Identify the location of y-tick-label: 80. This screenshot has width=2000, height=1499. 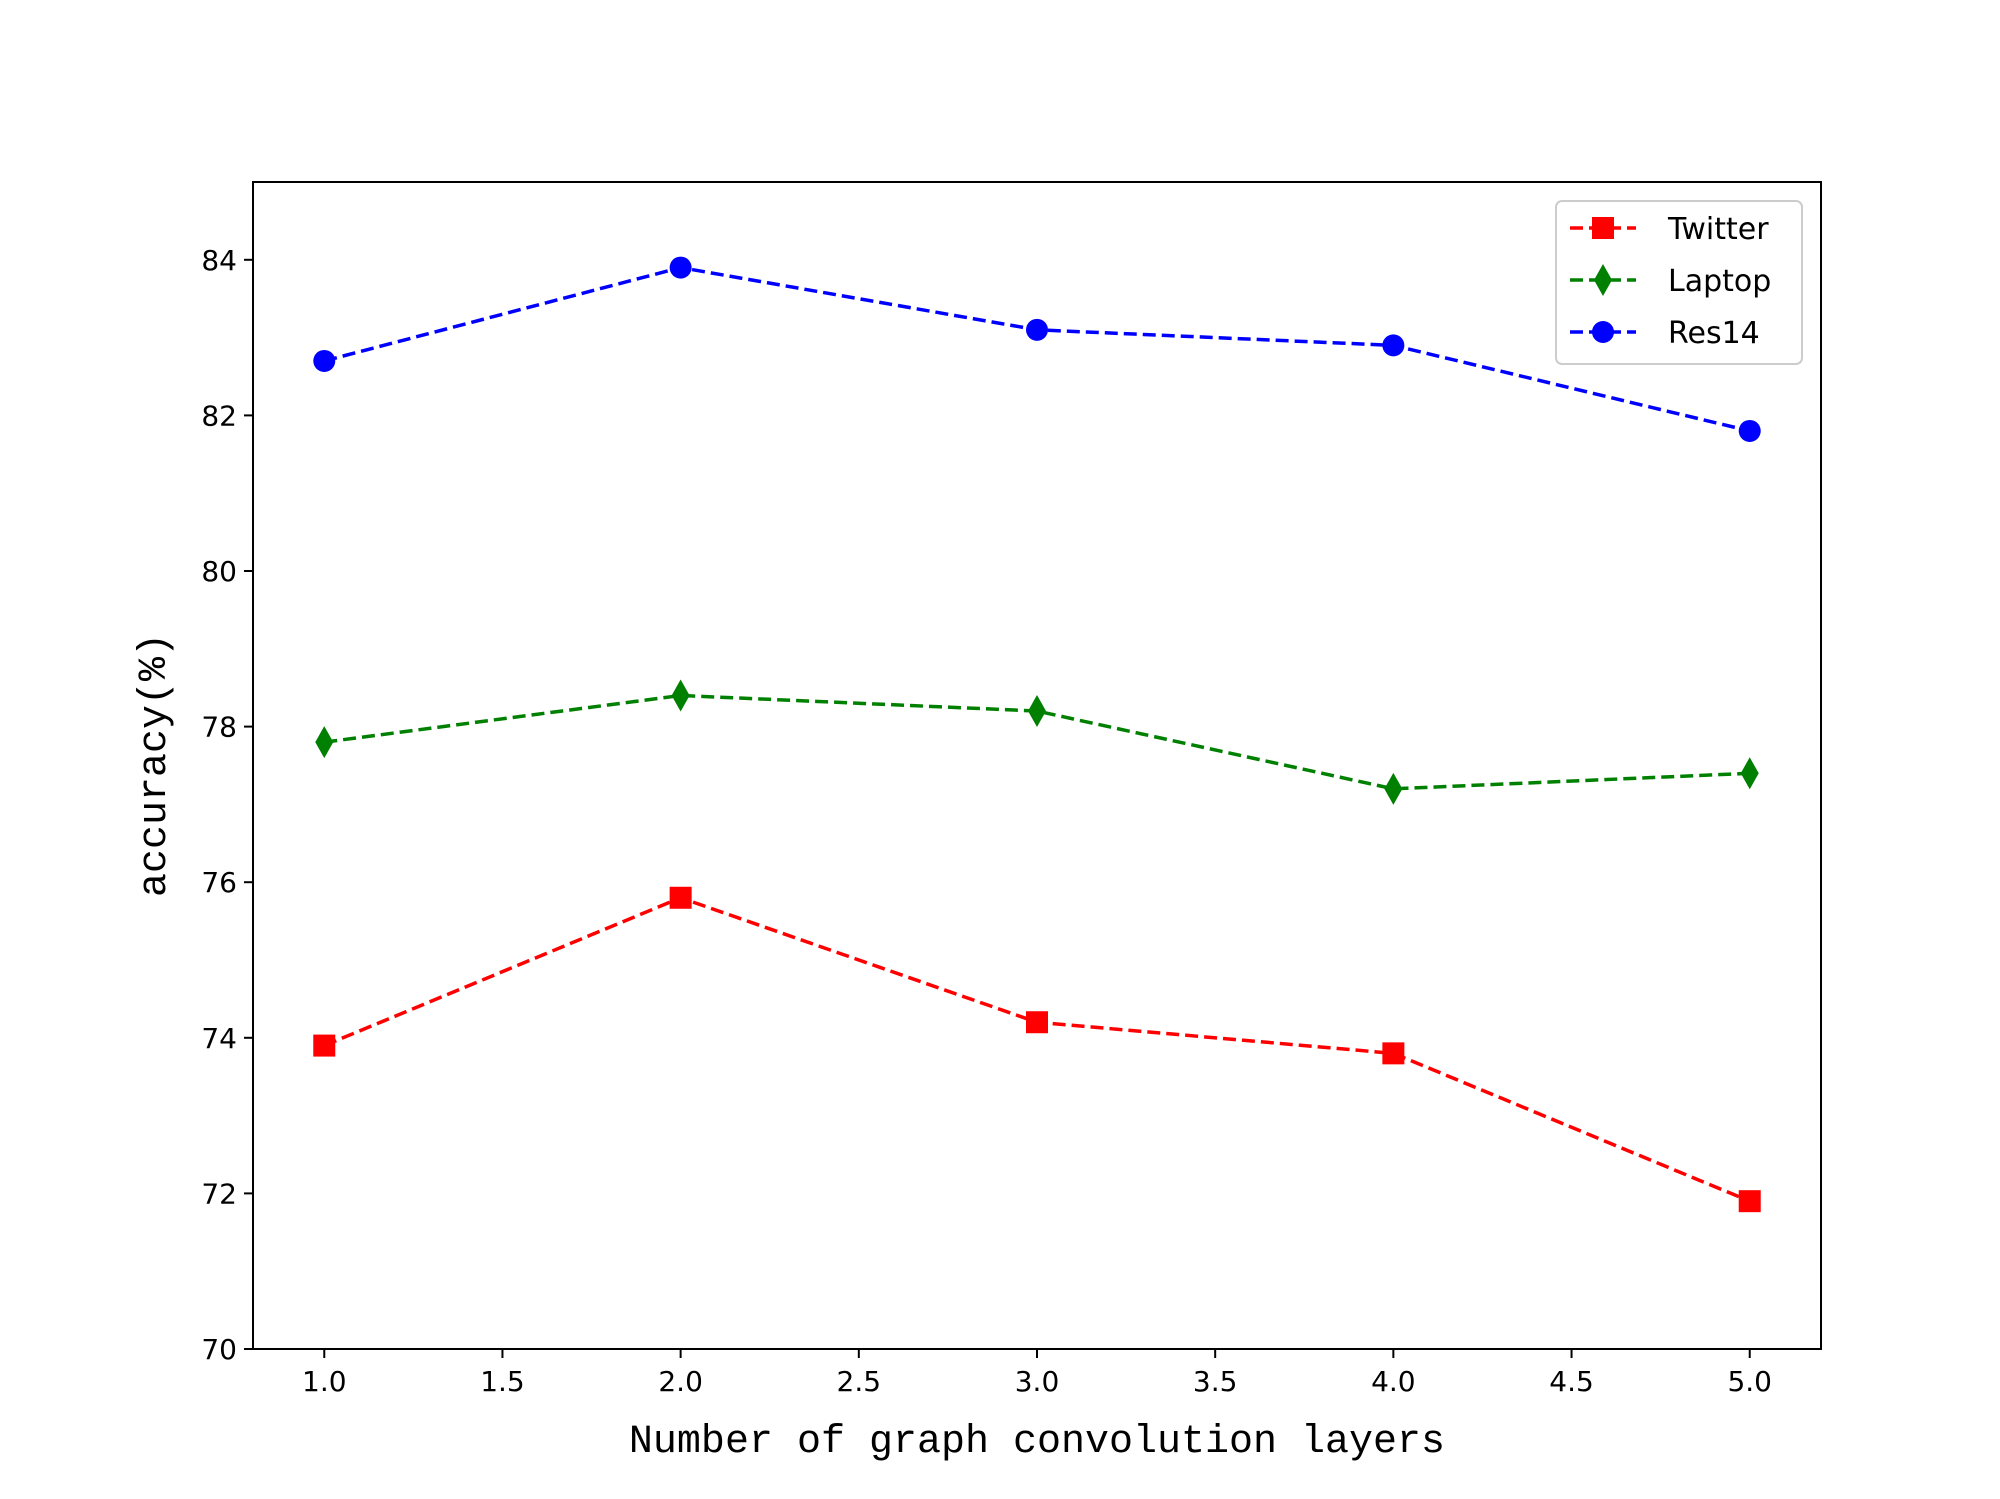
(219, 571).